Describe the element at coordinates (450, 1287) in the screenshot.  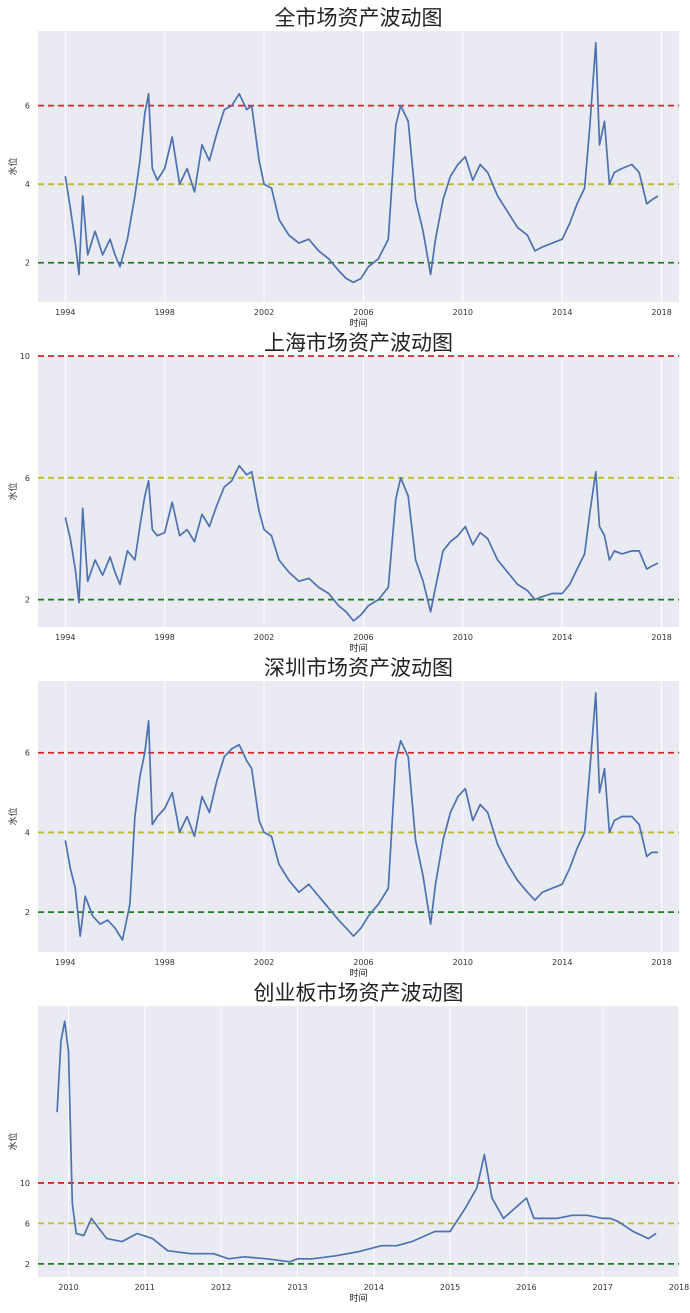
I see `x-tick-label: 2015` at that location.